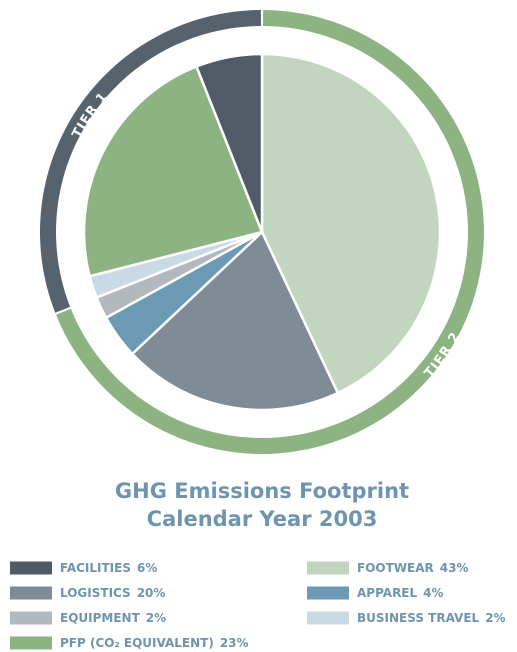  Describe the element at coordinates (147, 568) in the screenshot. I see `legend-value: 6%` at that location.